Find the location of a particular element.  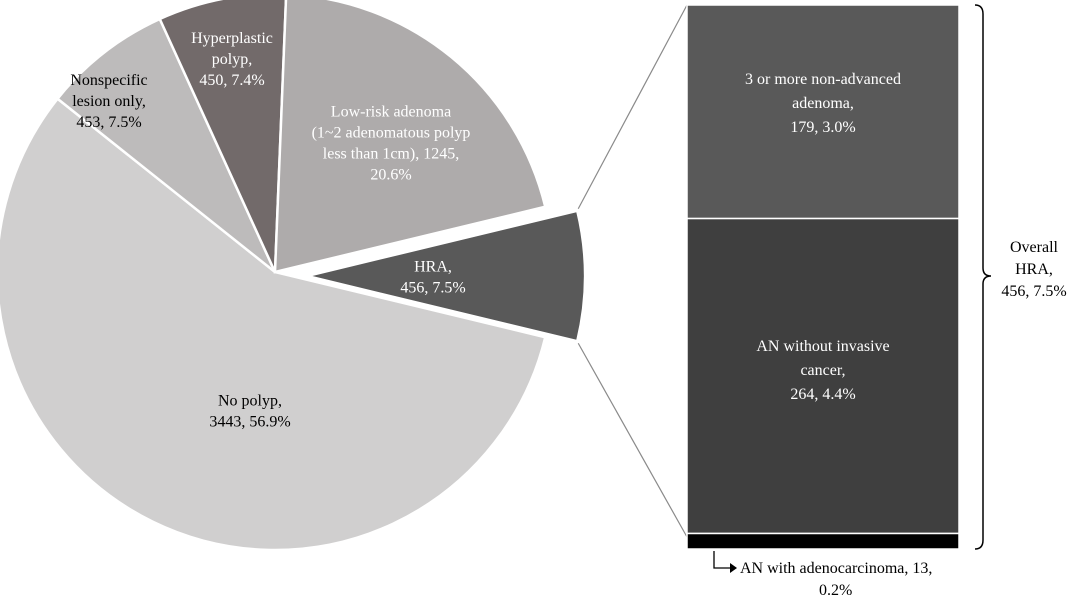

bar-segment-label-line: 179, 3.0% is located at coordinates (822, 127).